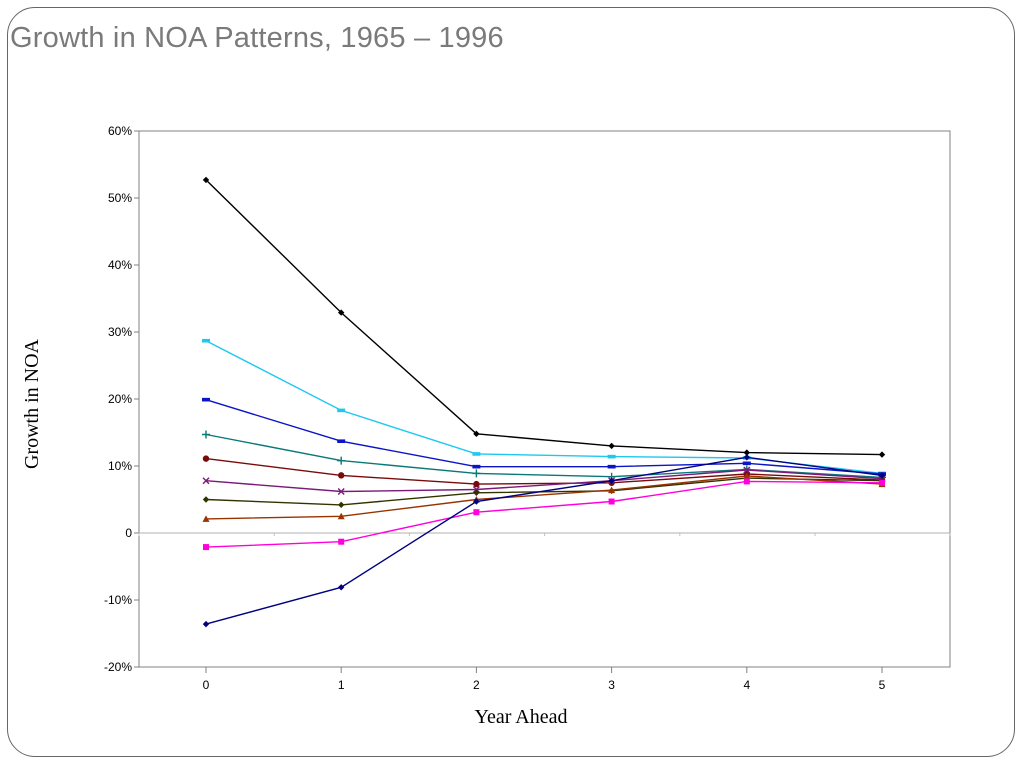 The height and width of the screenshot is (768, 1024). Describe the element at coordinates (120, 332) in the screenshot. I see `y-tick-label: 30%` at that location.